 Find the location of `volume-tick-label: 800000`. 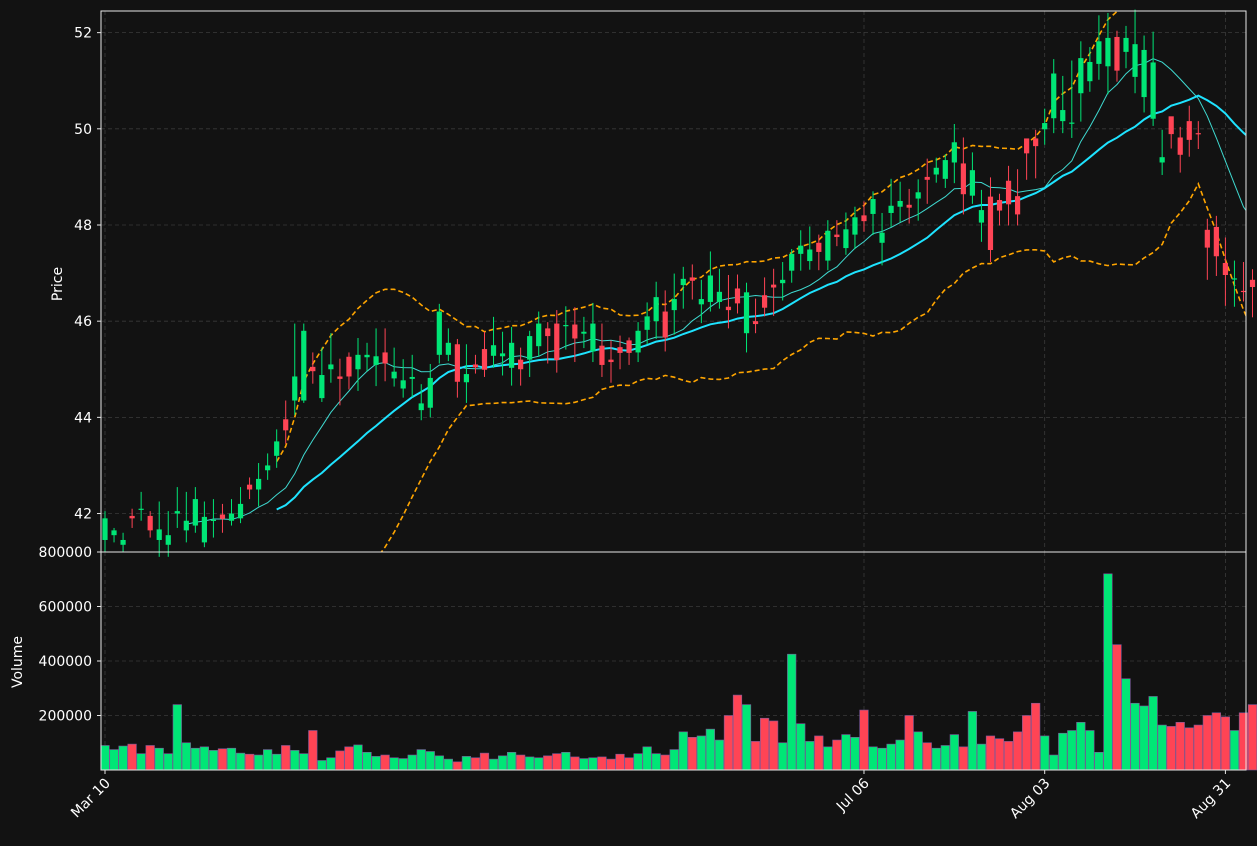

volume-tick-label: 800000 is located at coordinates (65, 553).